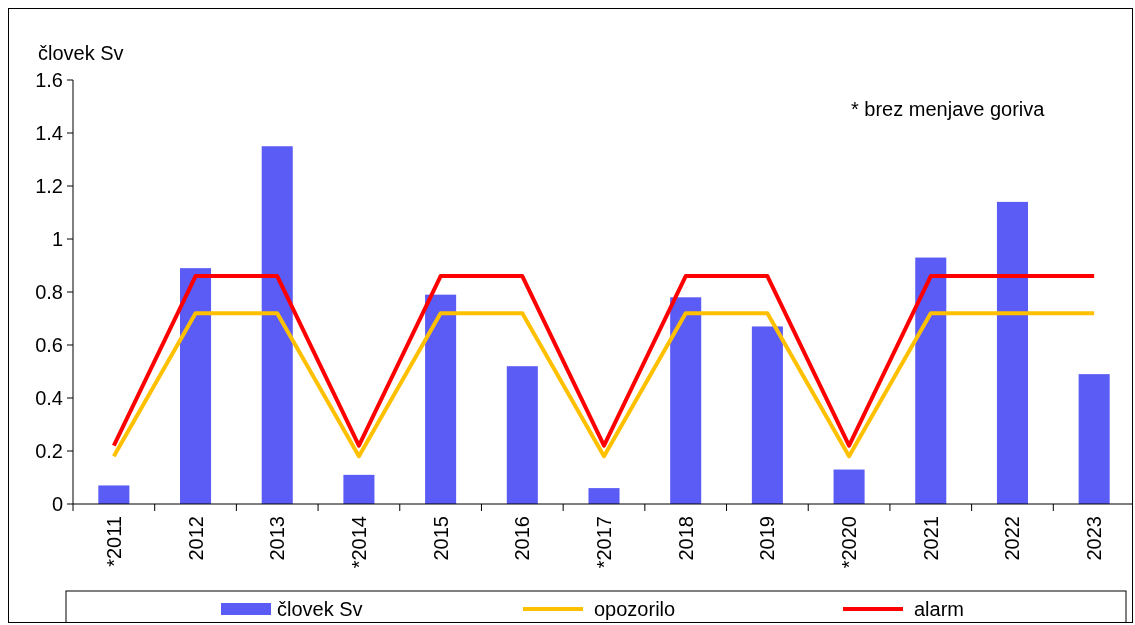 This screenshot has width=1135, height=625. Describe the element at coordinates (49, 398) in the screenshot. I see `y-tick-label: 0.4` at that location.